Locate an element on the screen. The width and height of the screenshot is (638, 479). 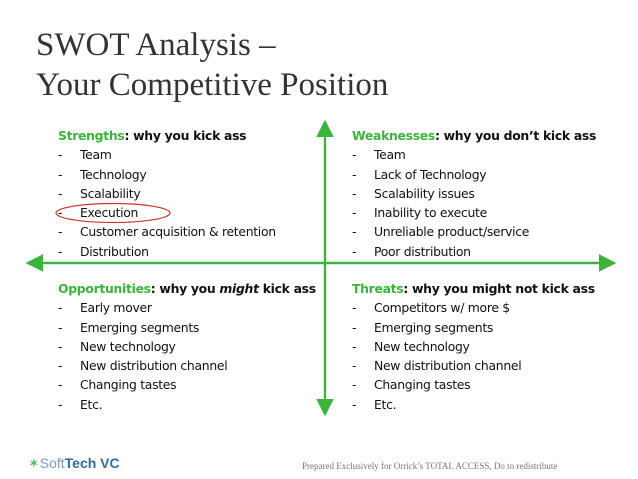
quadrant-heading: Threats: why you might not kick ass is located at coordinates (473, 288).